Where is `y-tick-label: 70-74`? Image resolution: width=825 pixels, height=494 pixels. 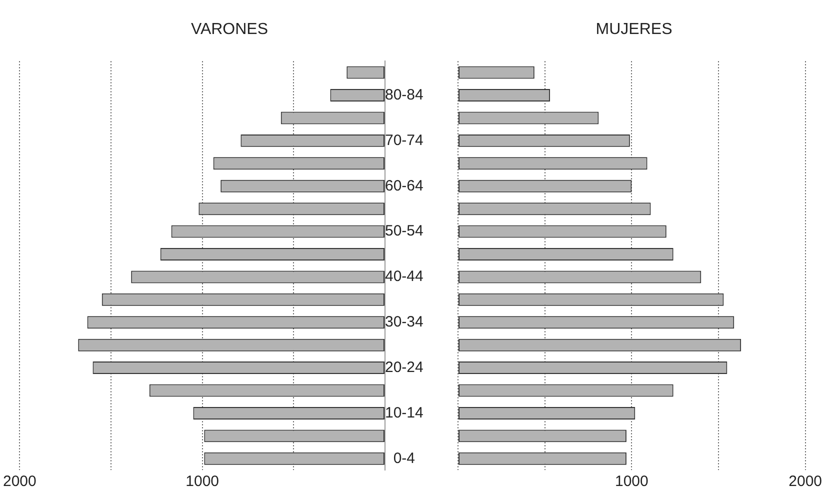
y-tick-label: 70-74 is located at coordinates (404, 140).